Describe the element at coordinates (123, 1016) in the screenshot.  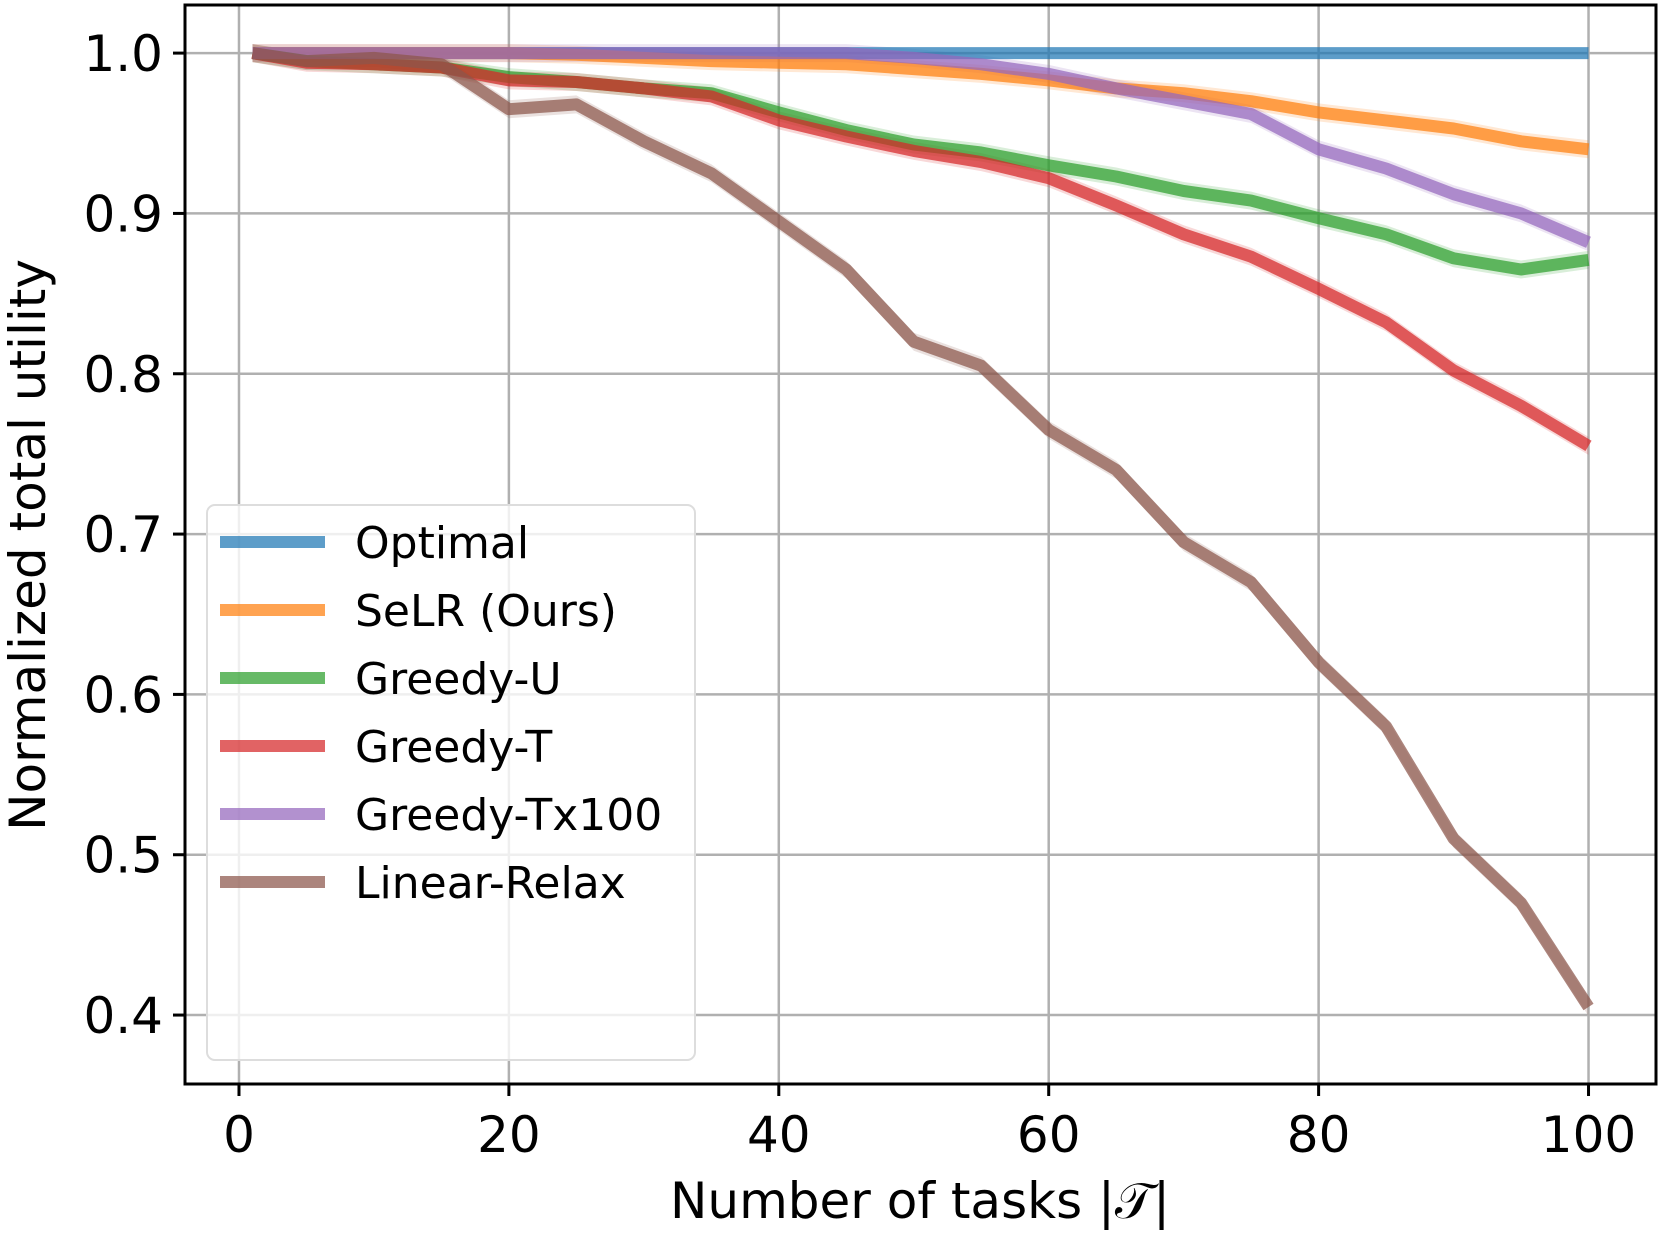
I see `y-tick-label: 0.4` at that location.